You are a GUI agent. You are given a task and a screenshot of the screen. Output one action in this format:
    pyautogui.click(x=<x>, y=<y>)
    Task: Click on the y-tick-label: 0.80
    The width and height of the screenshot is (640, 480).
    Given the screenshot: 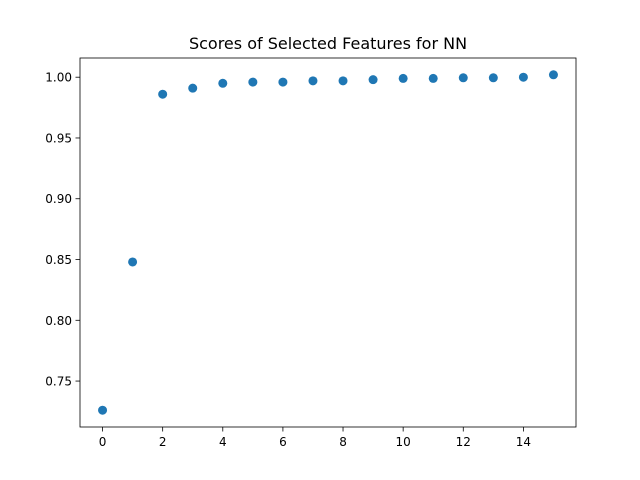 What is the action you would take?
    pyautogui.click(x=58, y=321)
    